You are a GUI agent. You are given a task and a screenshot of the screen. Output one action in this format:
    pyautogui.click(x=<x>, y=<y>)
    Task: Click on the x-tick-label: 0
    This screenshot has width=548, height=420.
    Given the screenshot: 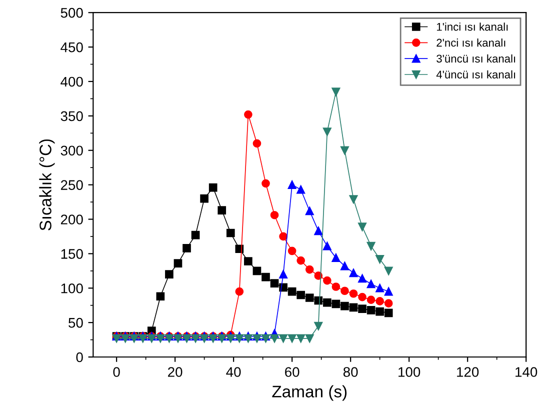 What is the action you would take?
    pyautogui.click(x=116, y=372)
    